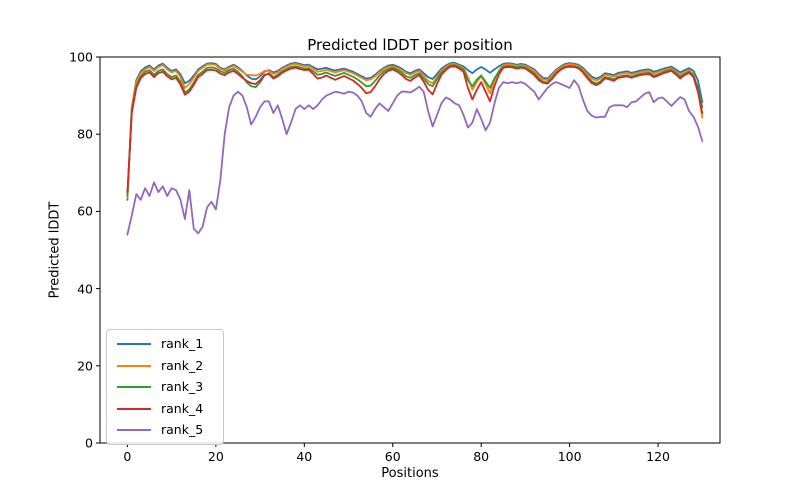 This screenshot has height=500, width=800. I want to click on y-tick-label: 40, so click(85, 289).